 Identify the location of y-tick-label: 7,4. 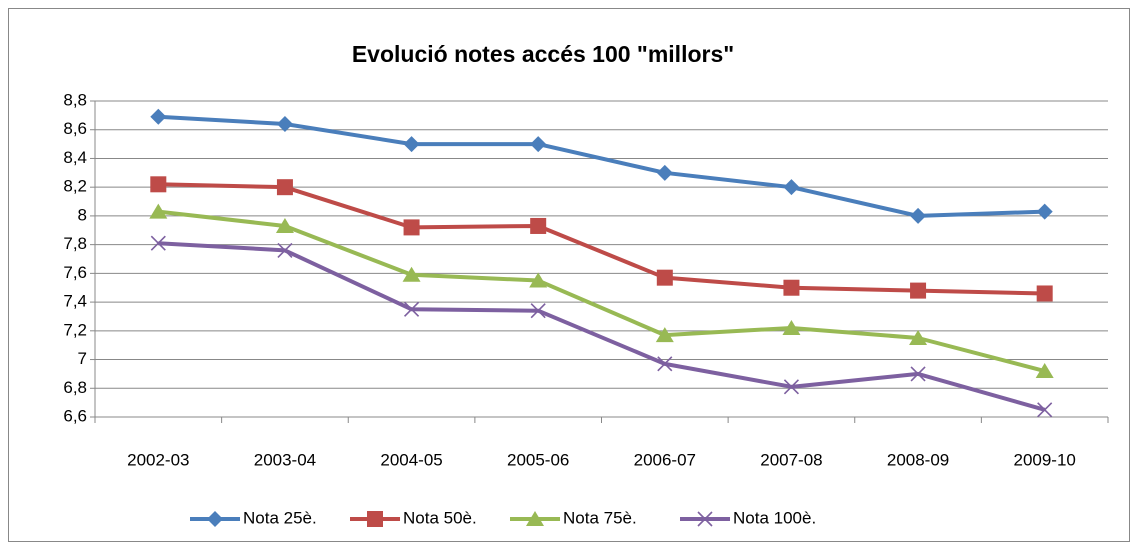
(75, 301).